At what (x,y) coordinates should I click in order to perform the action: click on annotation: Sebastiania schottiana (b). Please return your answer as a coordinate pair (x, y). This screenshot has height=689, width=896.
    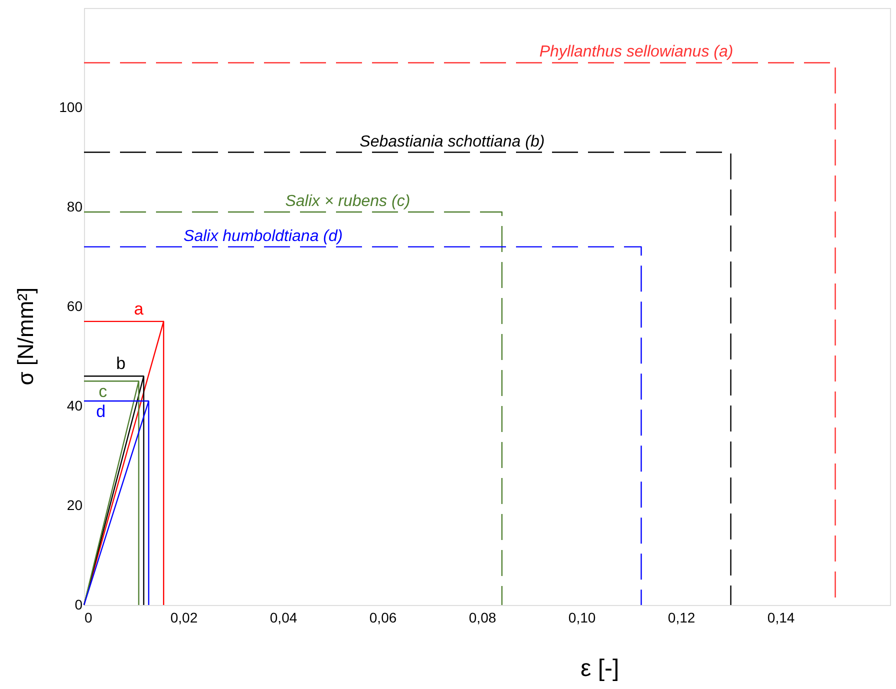
    Looking at the image, I should click on (452, 141).